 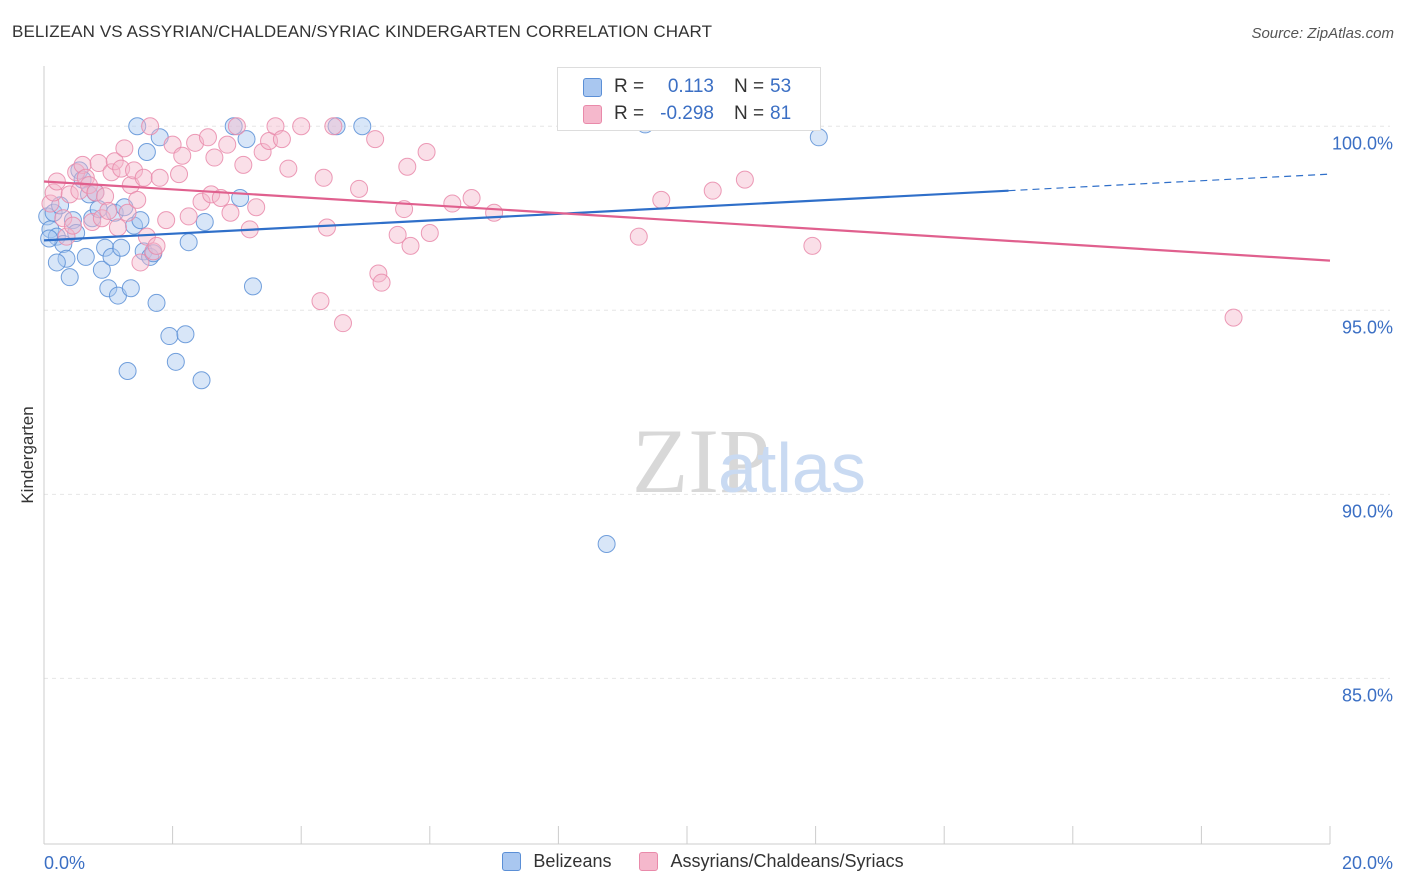 I want to click on trend-lines, so click(x=687, y=217).